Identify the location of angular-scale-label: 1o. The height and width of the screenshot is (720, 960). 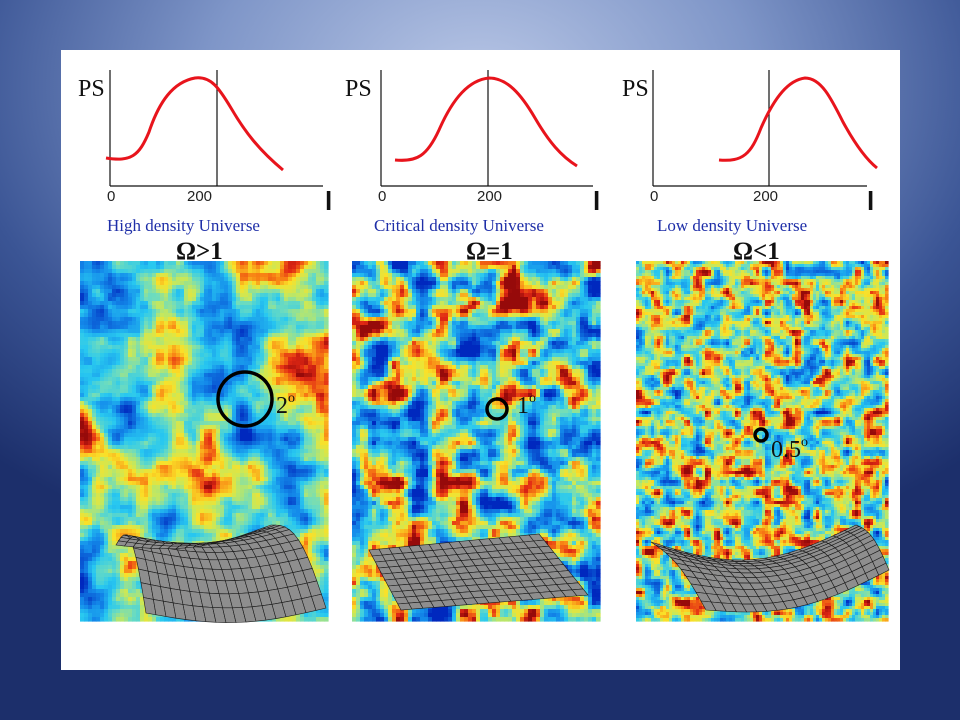
(526, 405).